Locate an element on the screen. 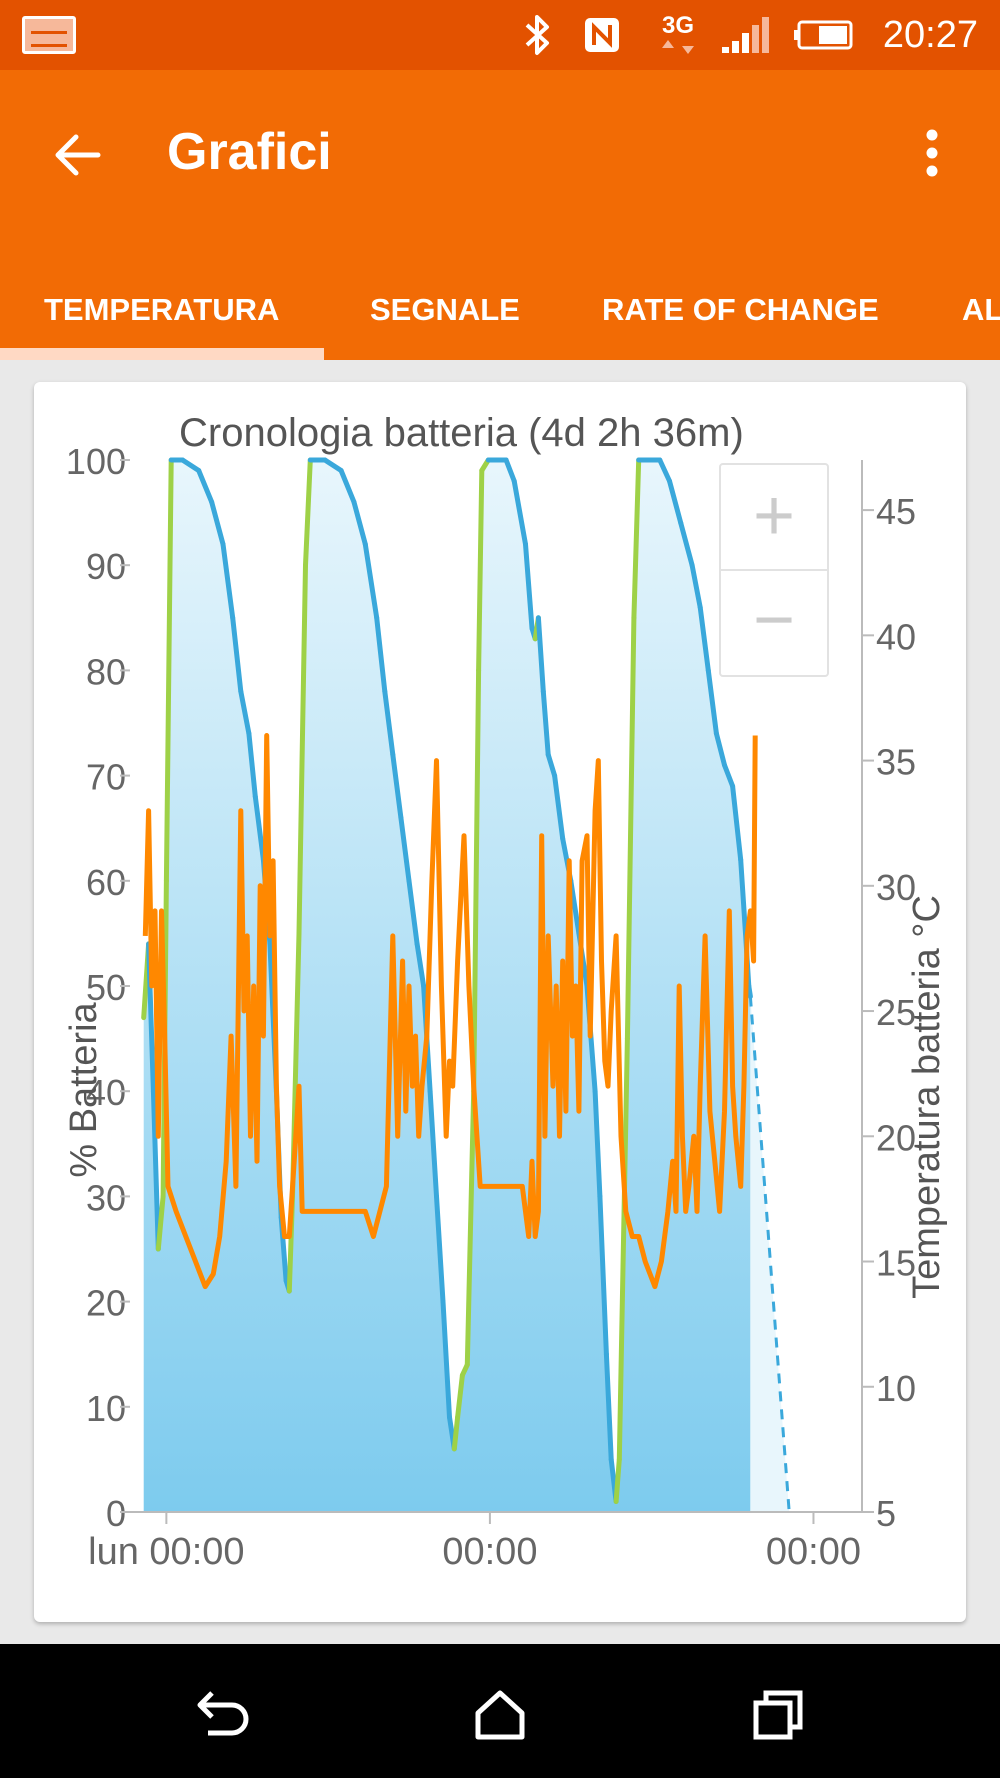 The width and height of the screenshot is (1000, 1778). y-left-tick-label: 60 is located at coordinates (106, 882).